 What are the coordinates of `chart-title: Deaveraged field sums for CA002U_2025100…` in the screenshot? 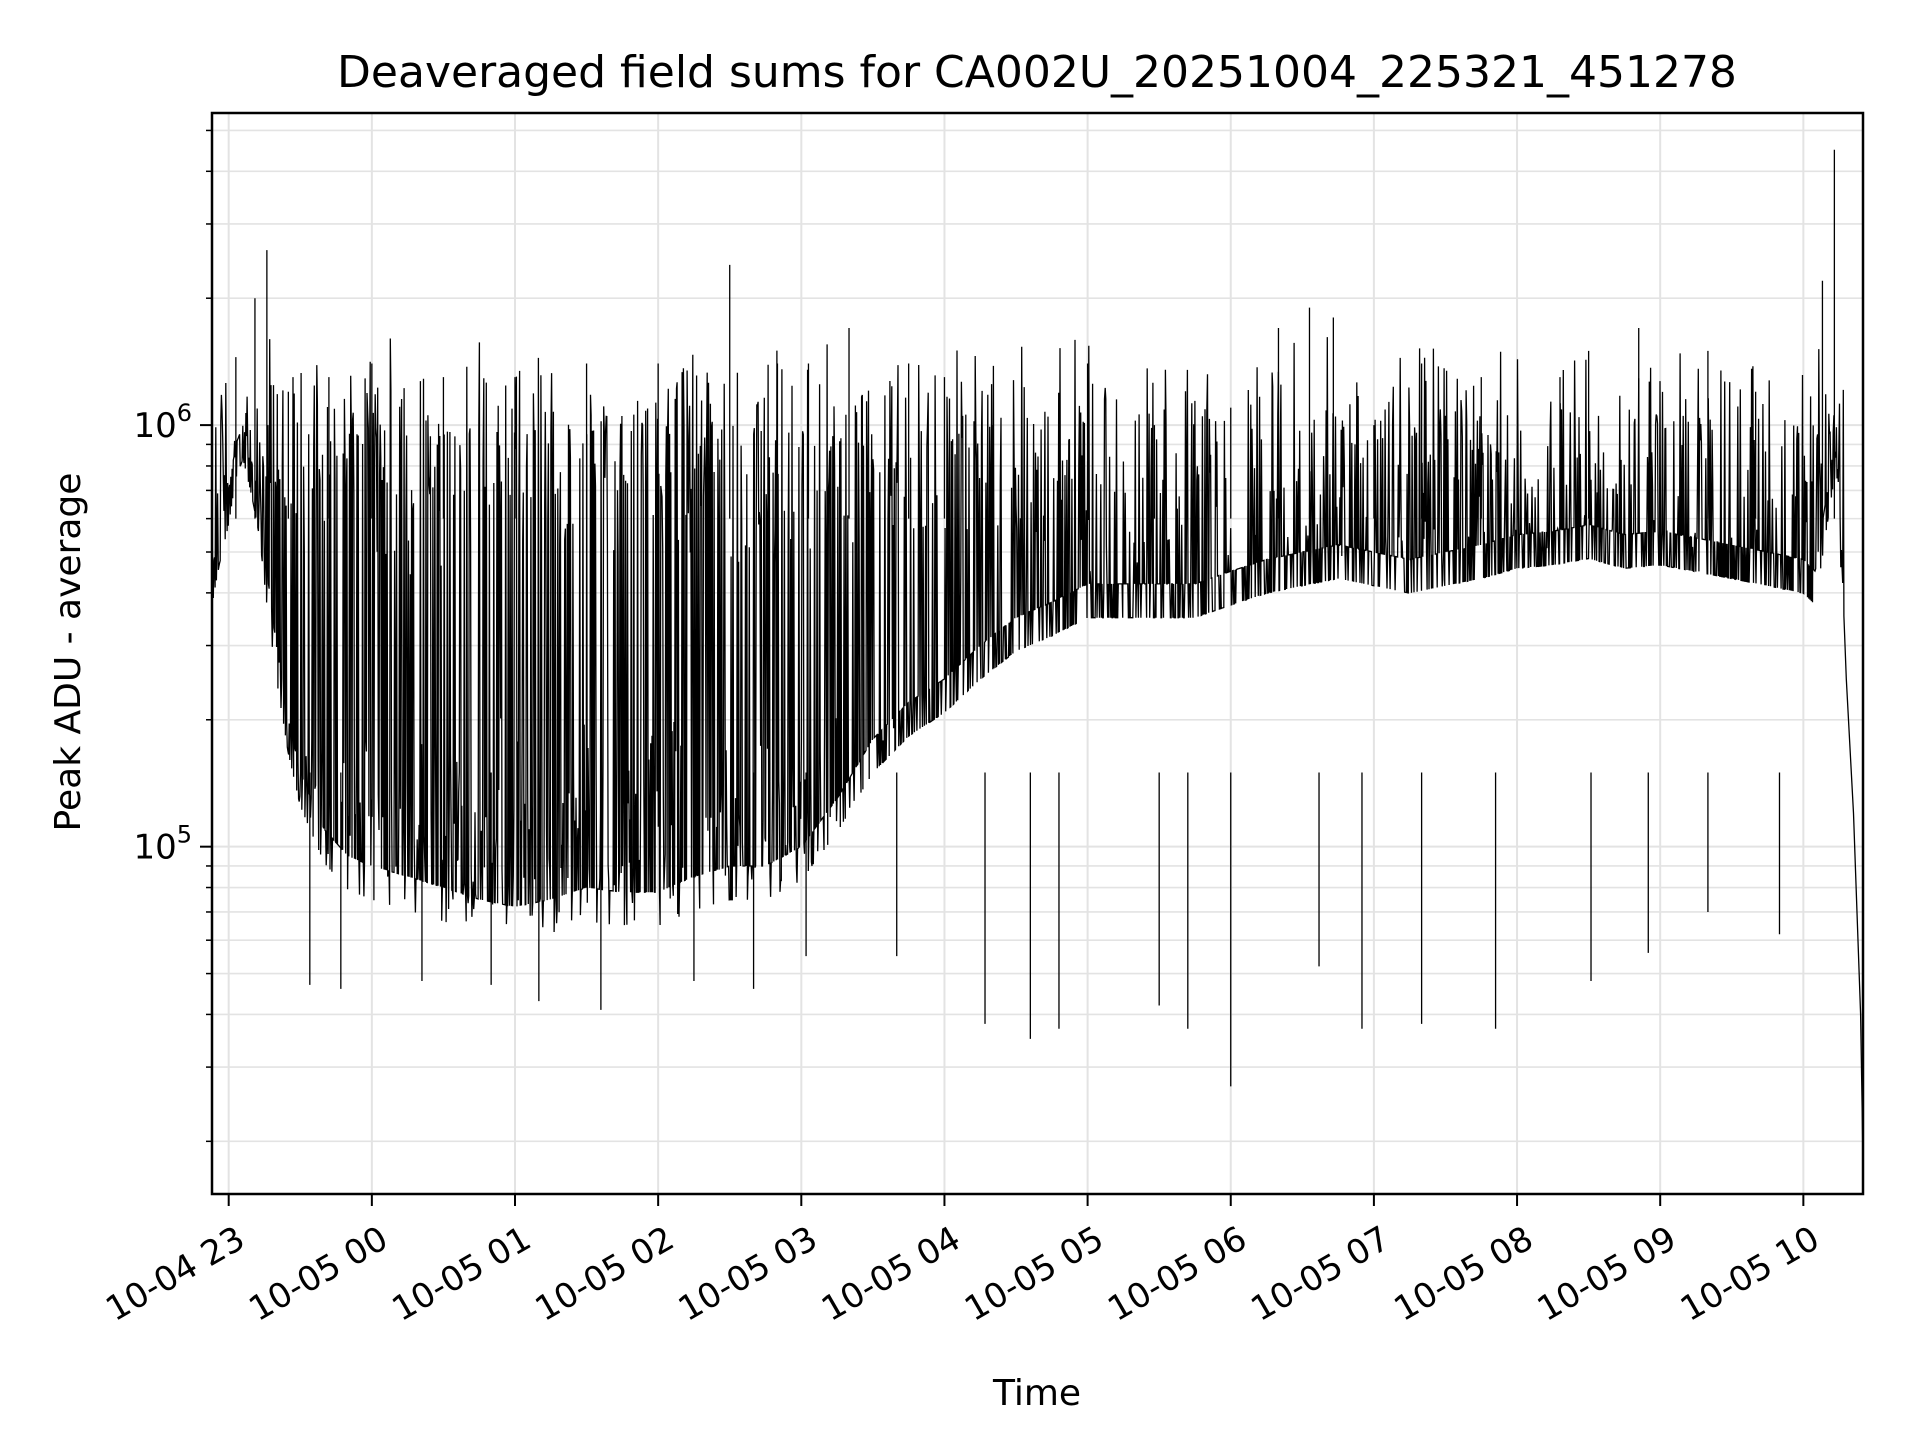 It's located at (1037, 72).